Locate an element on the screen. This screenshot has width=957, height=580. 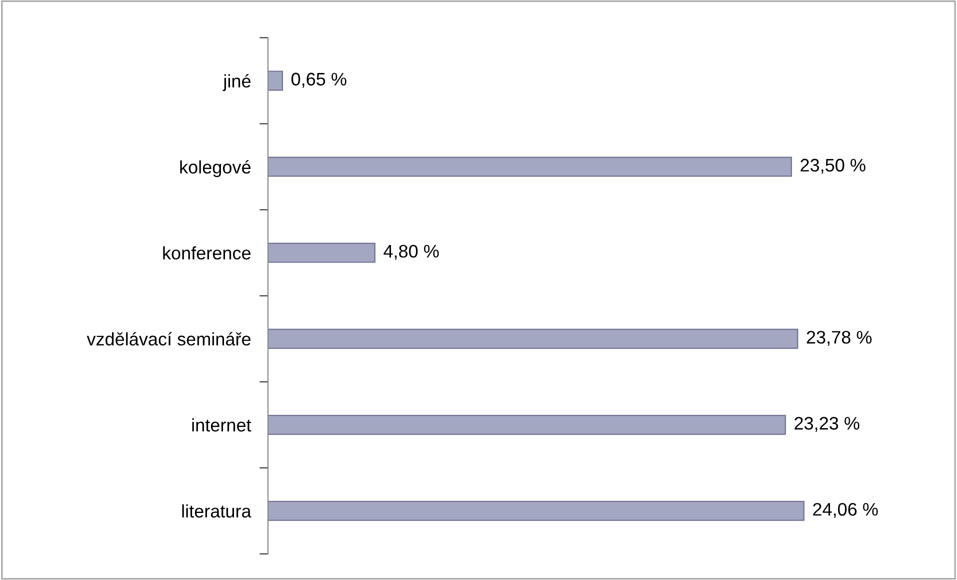
data-label: 23,78 % is located at coordinates (839, 338).